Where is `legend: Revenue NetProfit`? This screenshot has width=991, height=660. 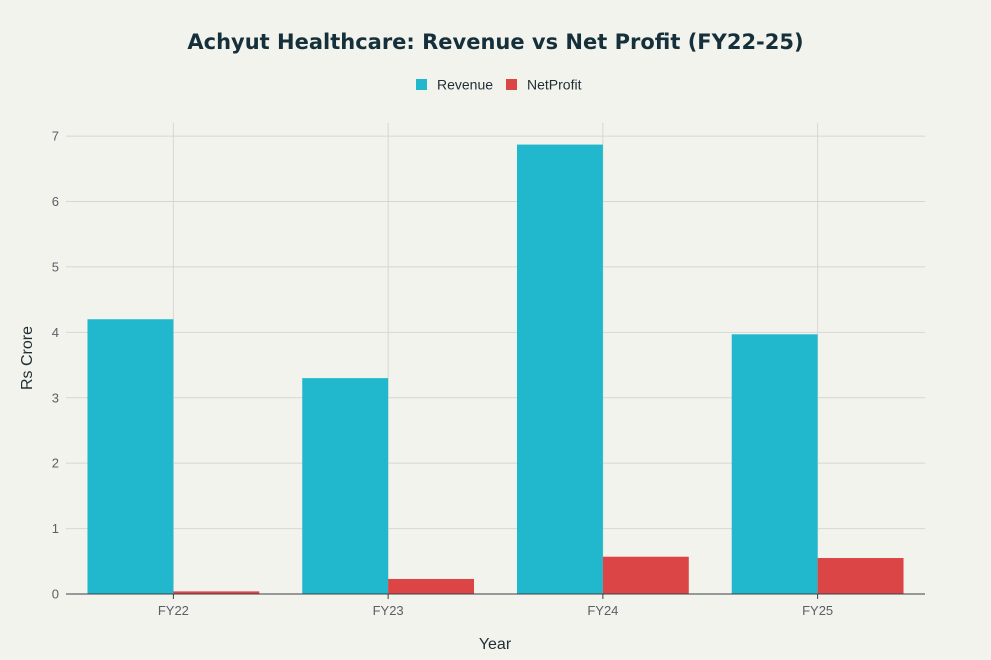 legend: Revenue NetProfit is located at coordinates (499, 85).